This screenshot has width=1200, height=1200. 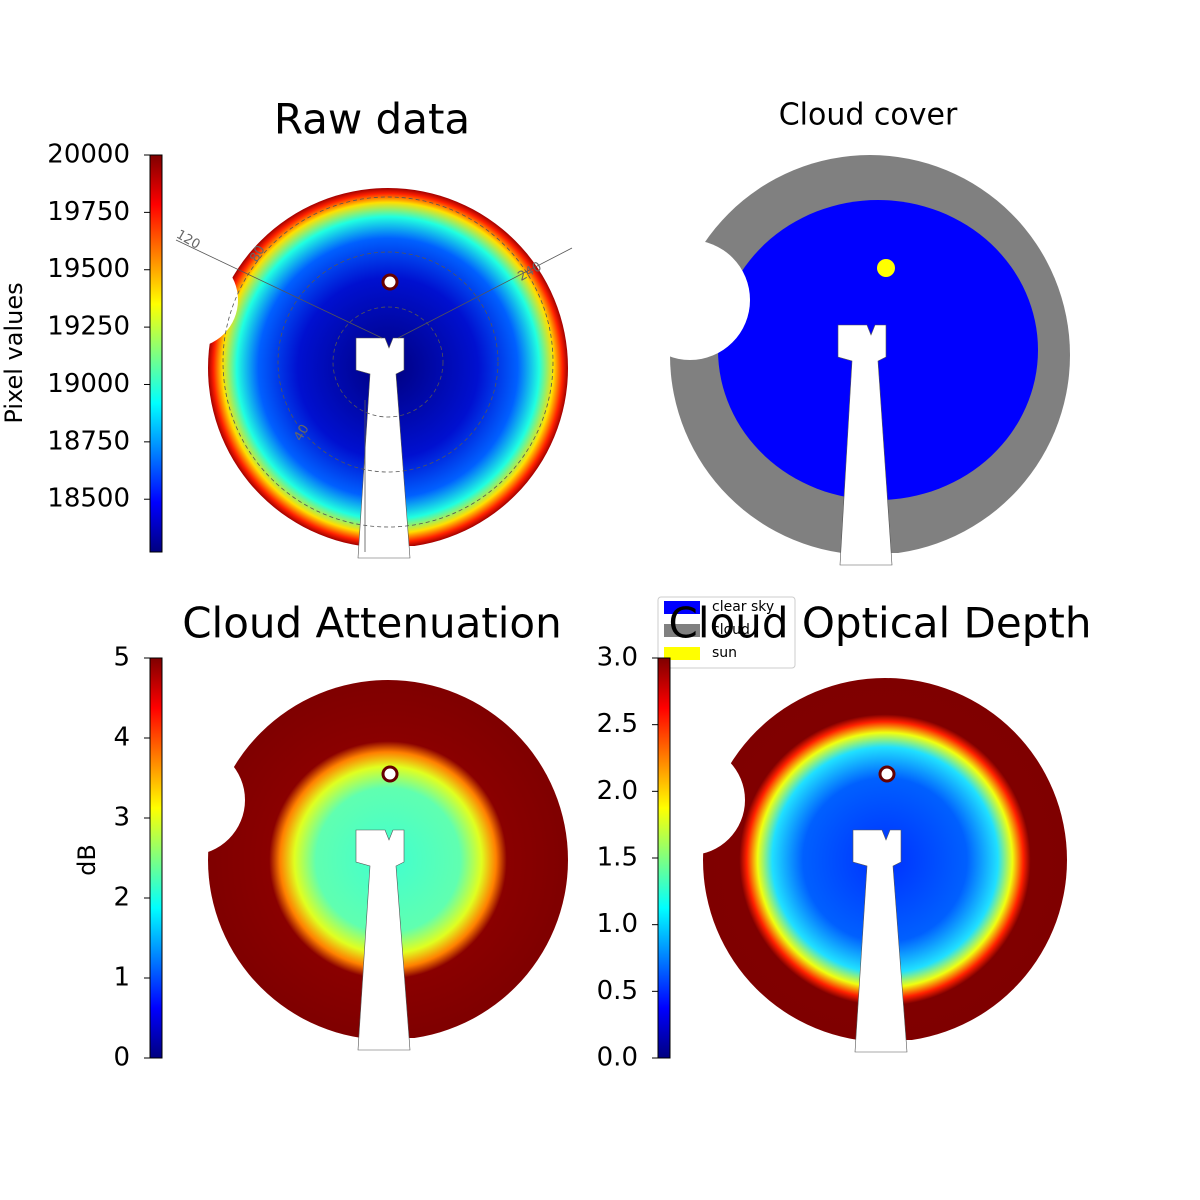 What do you see at coordinates (187, 239) in the screenshot?
I see `polar-label: 120` at bounding box center [187, 239].